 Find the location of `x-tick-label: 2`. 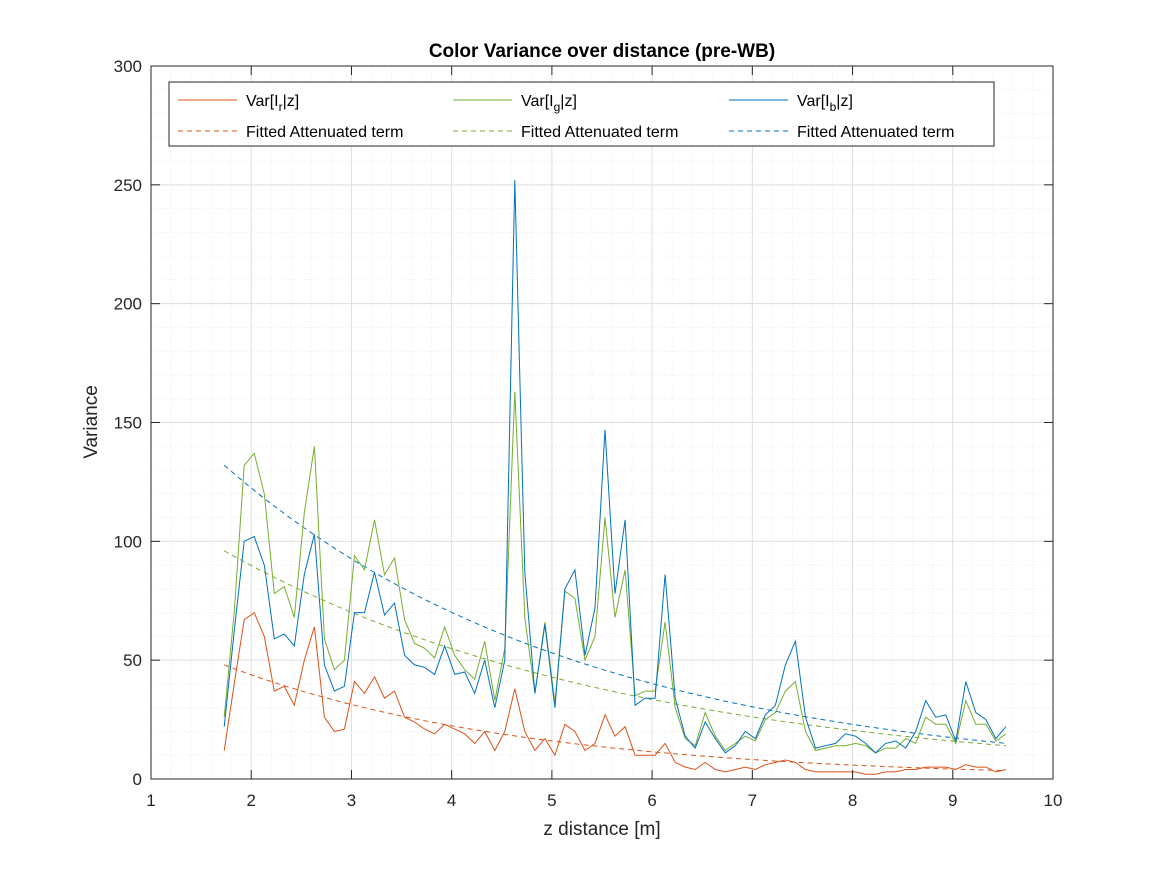

x-tick-label: 2 is located at coordinates (250, 800).